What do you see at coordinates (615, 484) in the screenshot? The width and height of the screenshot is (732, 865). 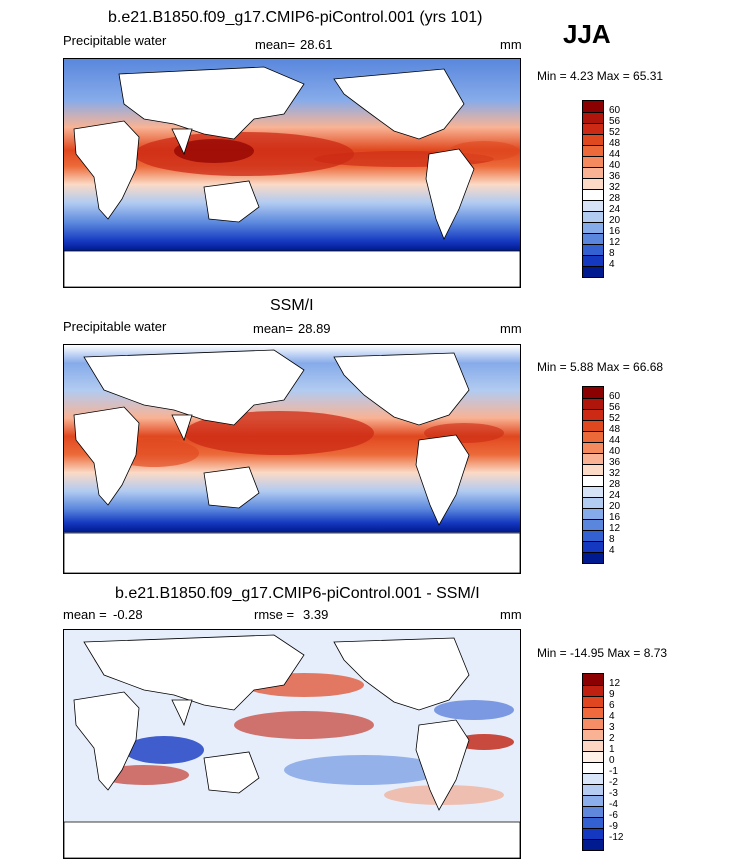 I see `colorbar-tick-label: 28` at bounding box center [615, 484].